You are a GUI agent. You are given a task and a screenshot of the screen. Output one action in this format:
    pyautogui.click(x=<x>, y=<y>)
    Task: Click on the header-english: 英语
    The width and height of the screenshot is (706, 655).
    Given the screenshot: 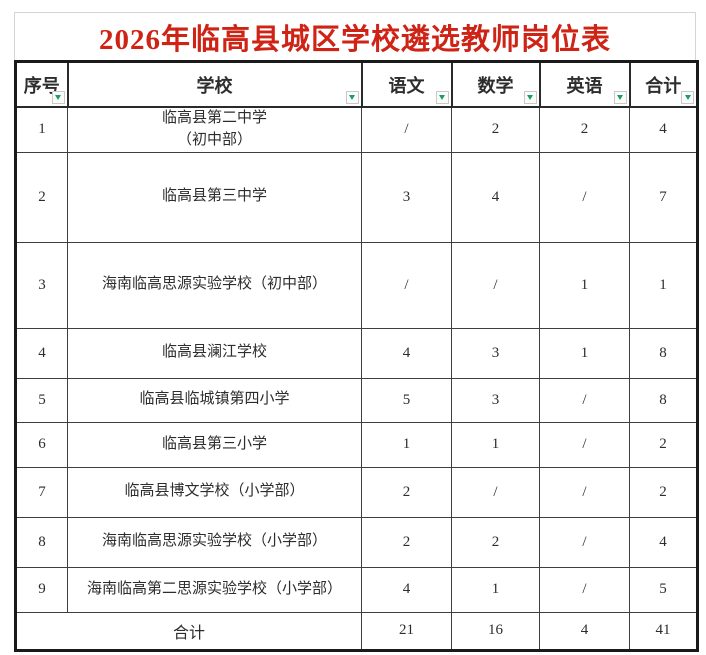 What is the action you would take?
    pyautogui.click(x=584, y=84)
    